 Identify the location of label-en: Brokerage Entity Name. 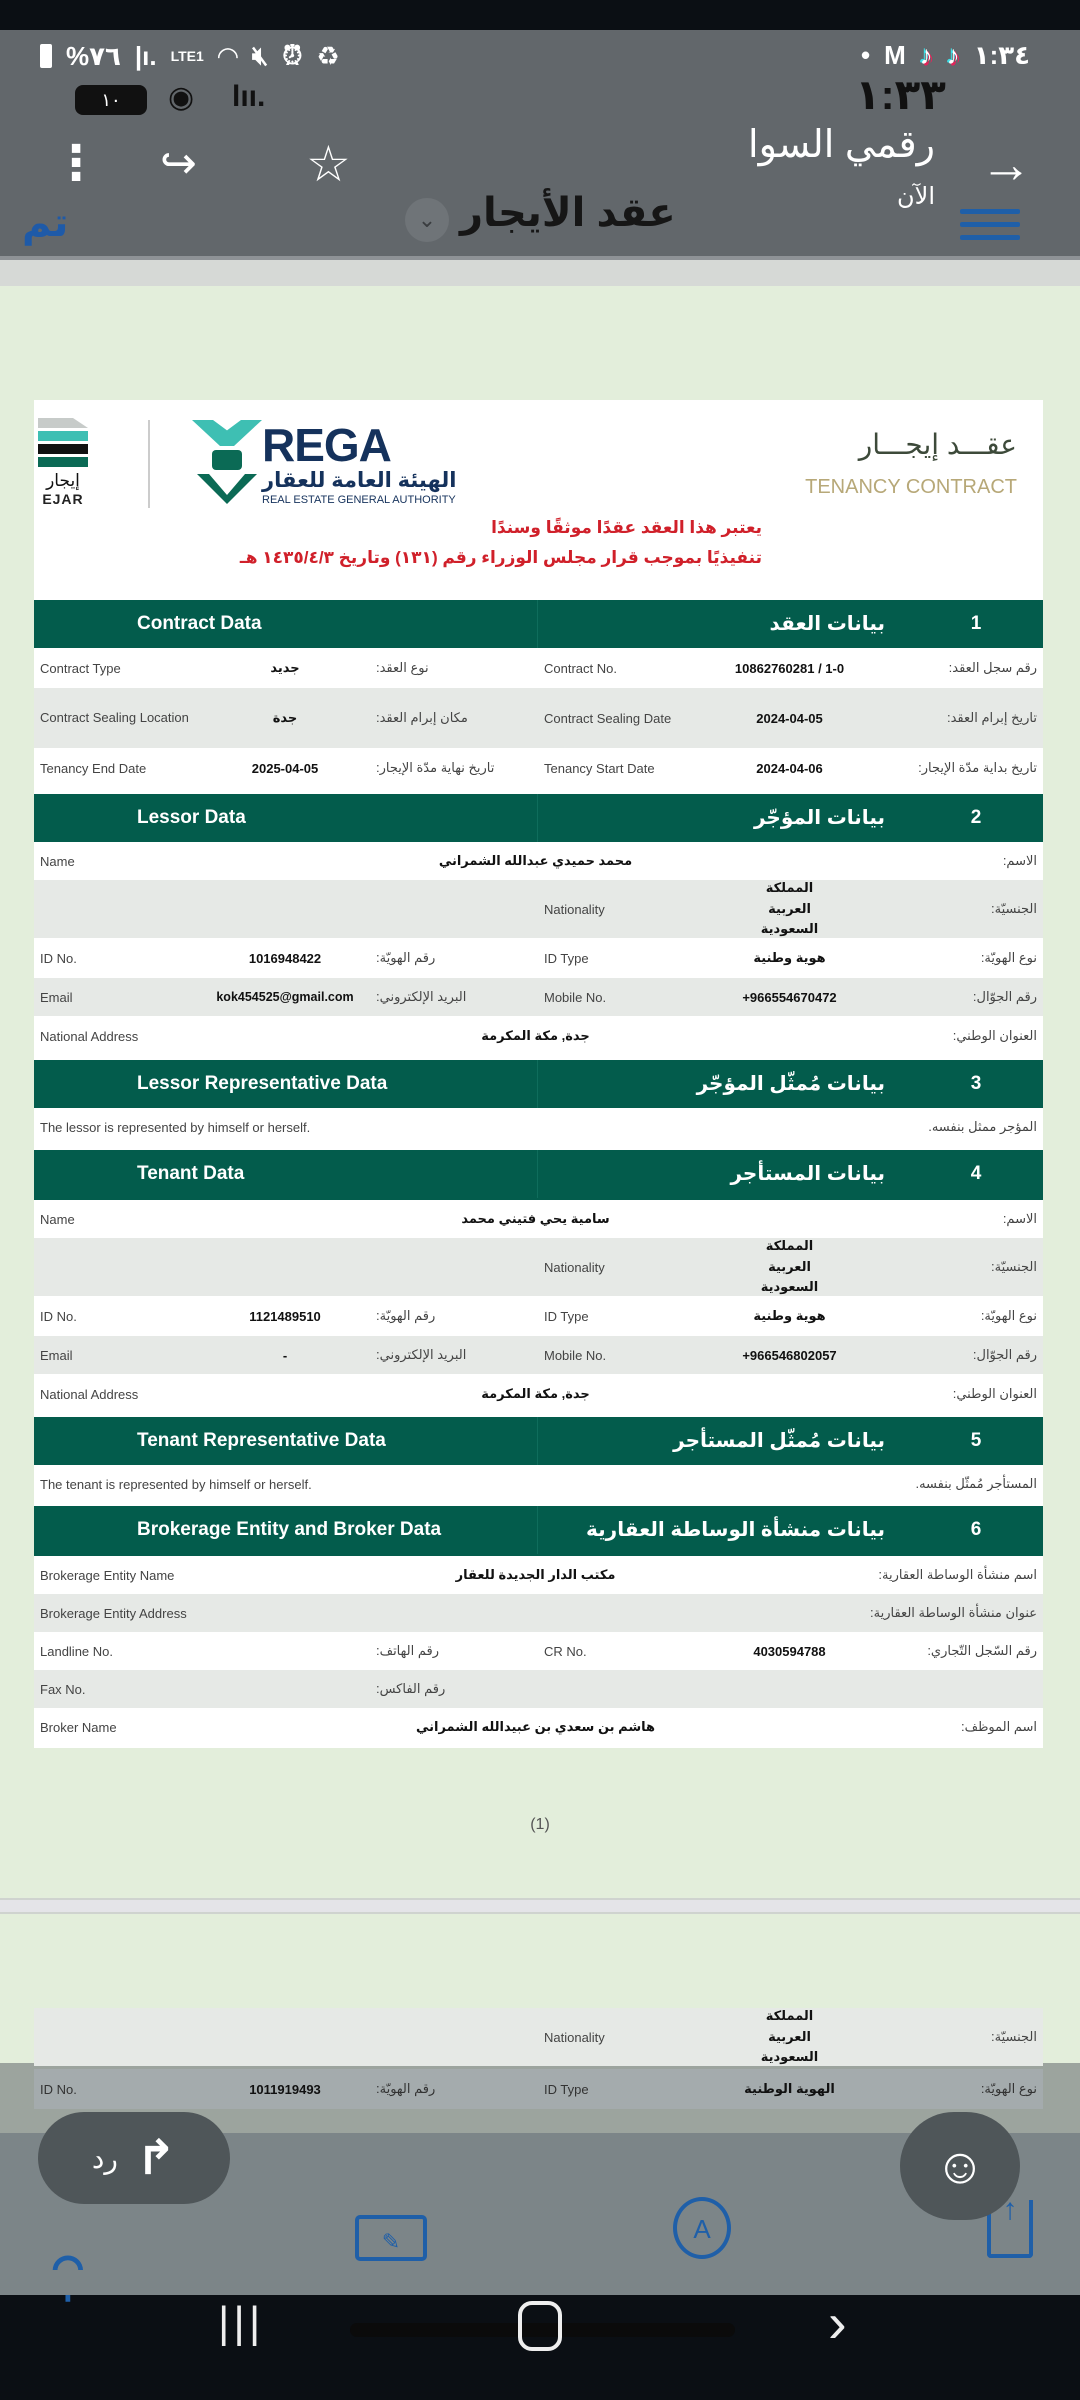
(107, 1575).